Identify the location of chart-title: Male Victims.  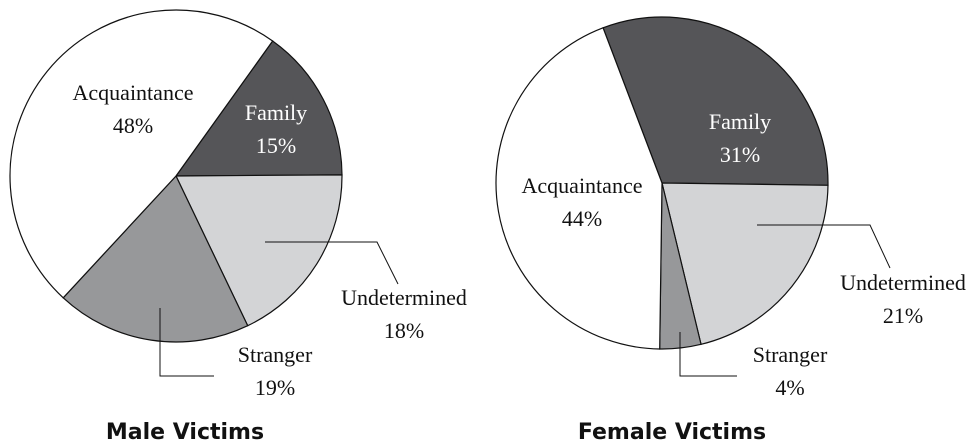
(185, 432).